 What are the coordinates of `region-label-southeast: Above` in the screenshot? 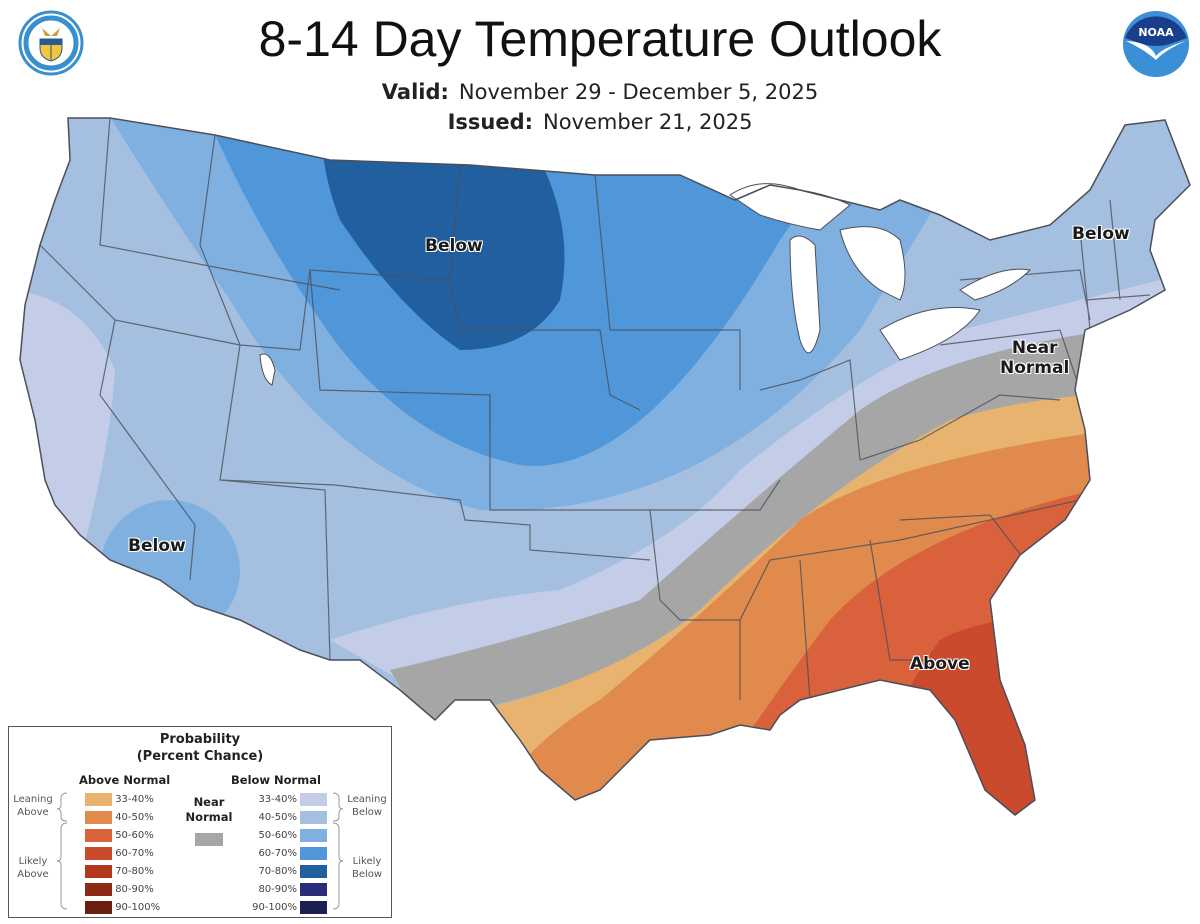 It's located at (940, 664).